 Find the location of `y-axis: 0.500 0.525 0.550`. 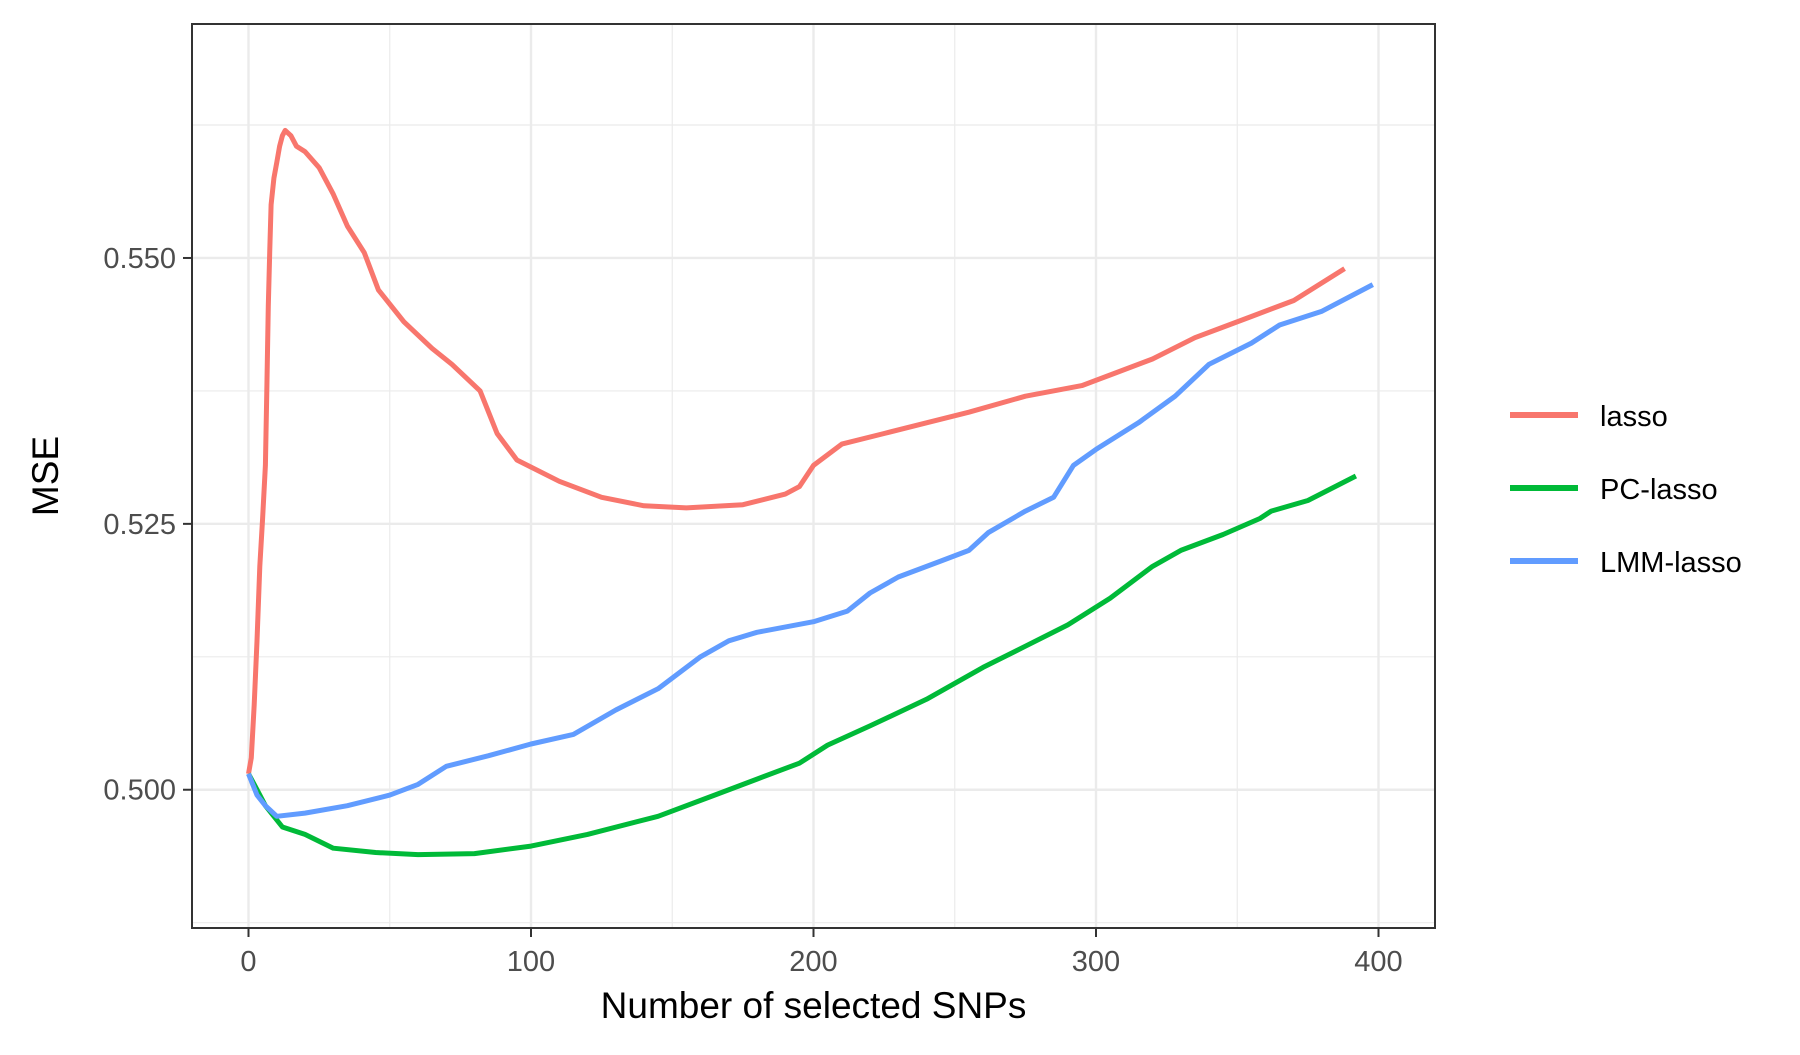

y-axis: 0.500 0.525 0.550 is located at coordinates (147, 525).